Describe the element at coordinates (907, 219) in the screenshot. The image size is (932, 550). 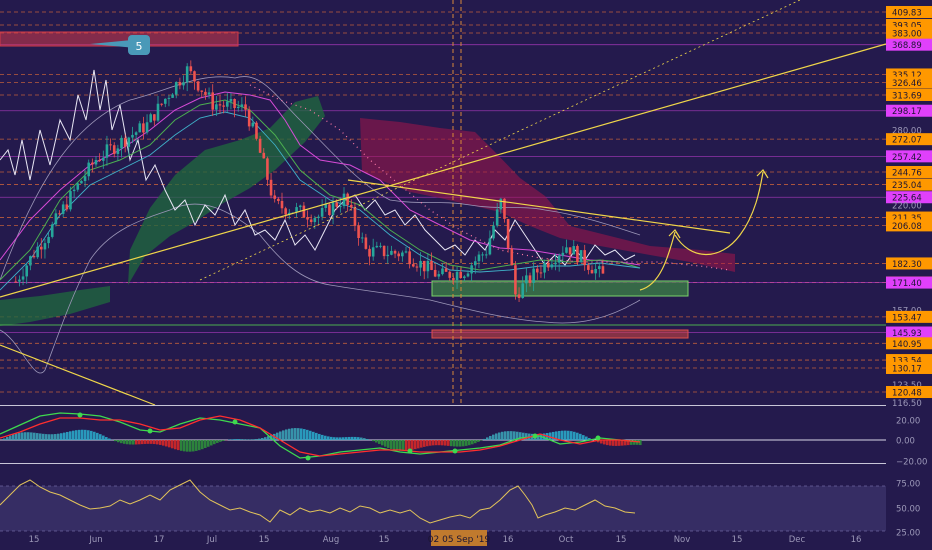
I see `price-label: 211.35` at that location.